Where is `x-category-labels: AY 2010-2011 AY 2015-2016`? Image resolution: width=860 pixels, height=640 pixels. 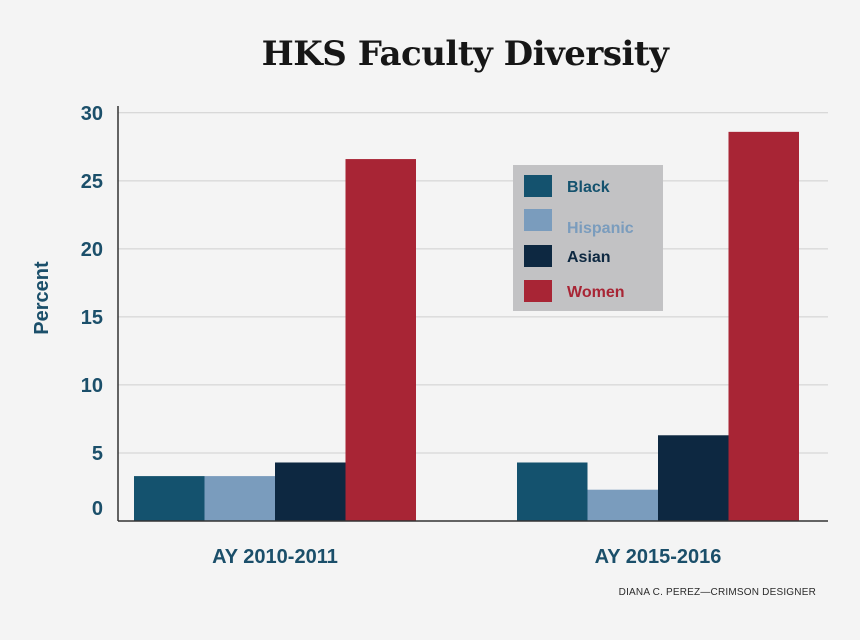 x-category-labels: AY 2010-2011 AY 2015-2016 is located at coordinates (466, 557).